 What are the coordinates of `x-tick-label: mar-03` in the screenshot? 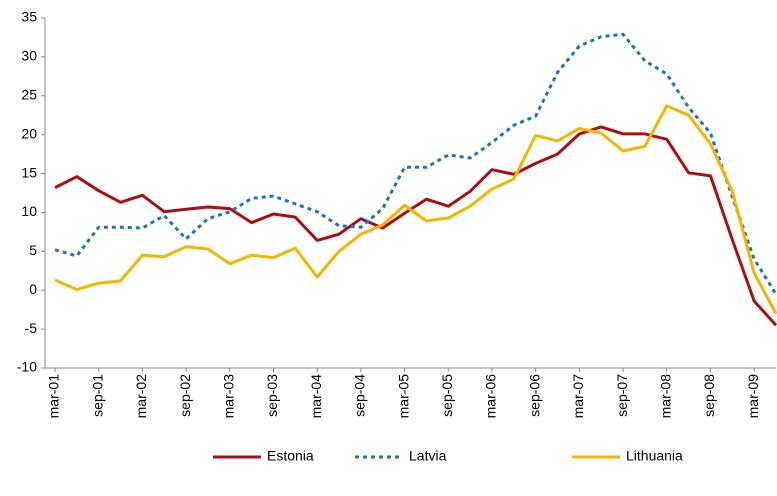 It's located at (228, 396).